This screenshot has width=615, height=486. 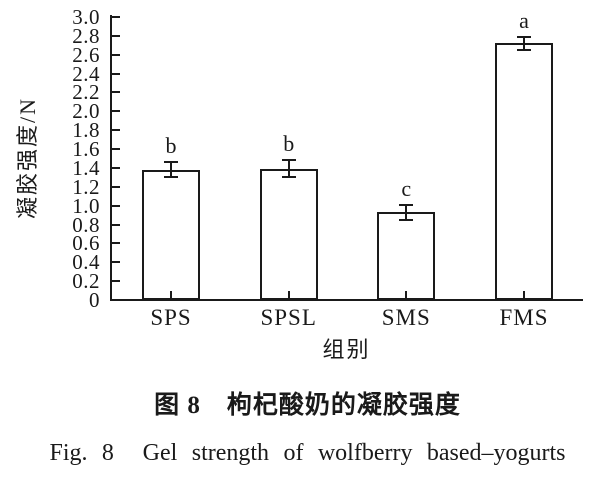 I want to click on error-cap-bottom-SPS, so click(x=171, y=177).